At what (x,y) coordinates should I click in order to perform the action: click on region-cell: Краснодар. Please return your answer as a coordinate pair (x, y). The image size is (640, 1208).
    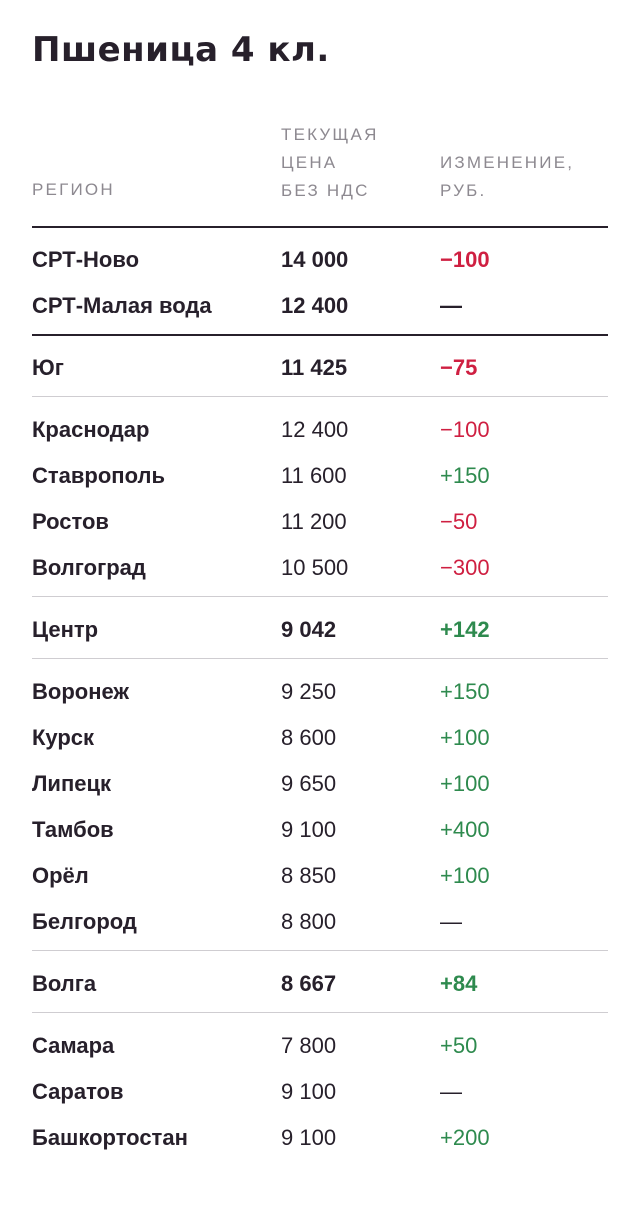
    Looking at the image, I should click on (91, 429).